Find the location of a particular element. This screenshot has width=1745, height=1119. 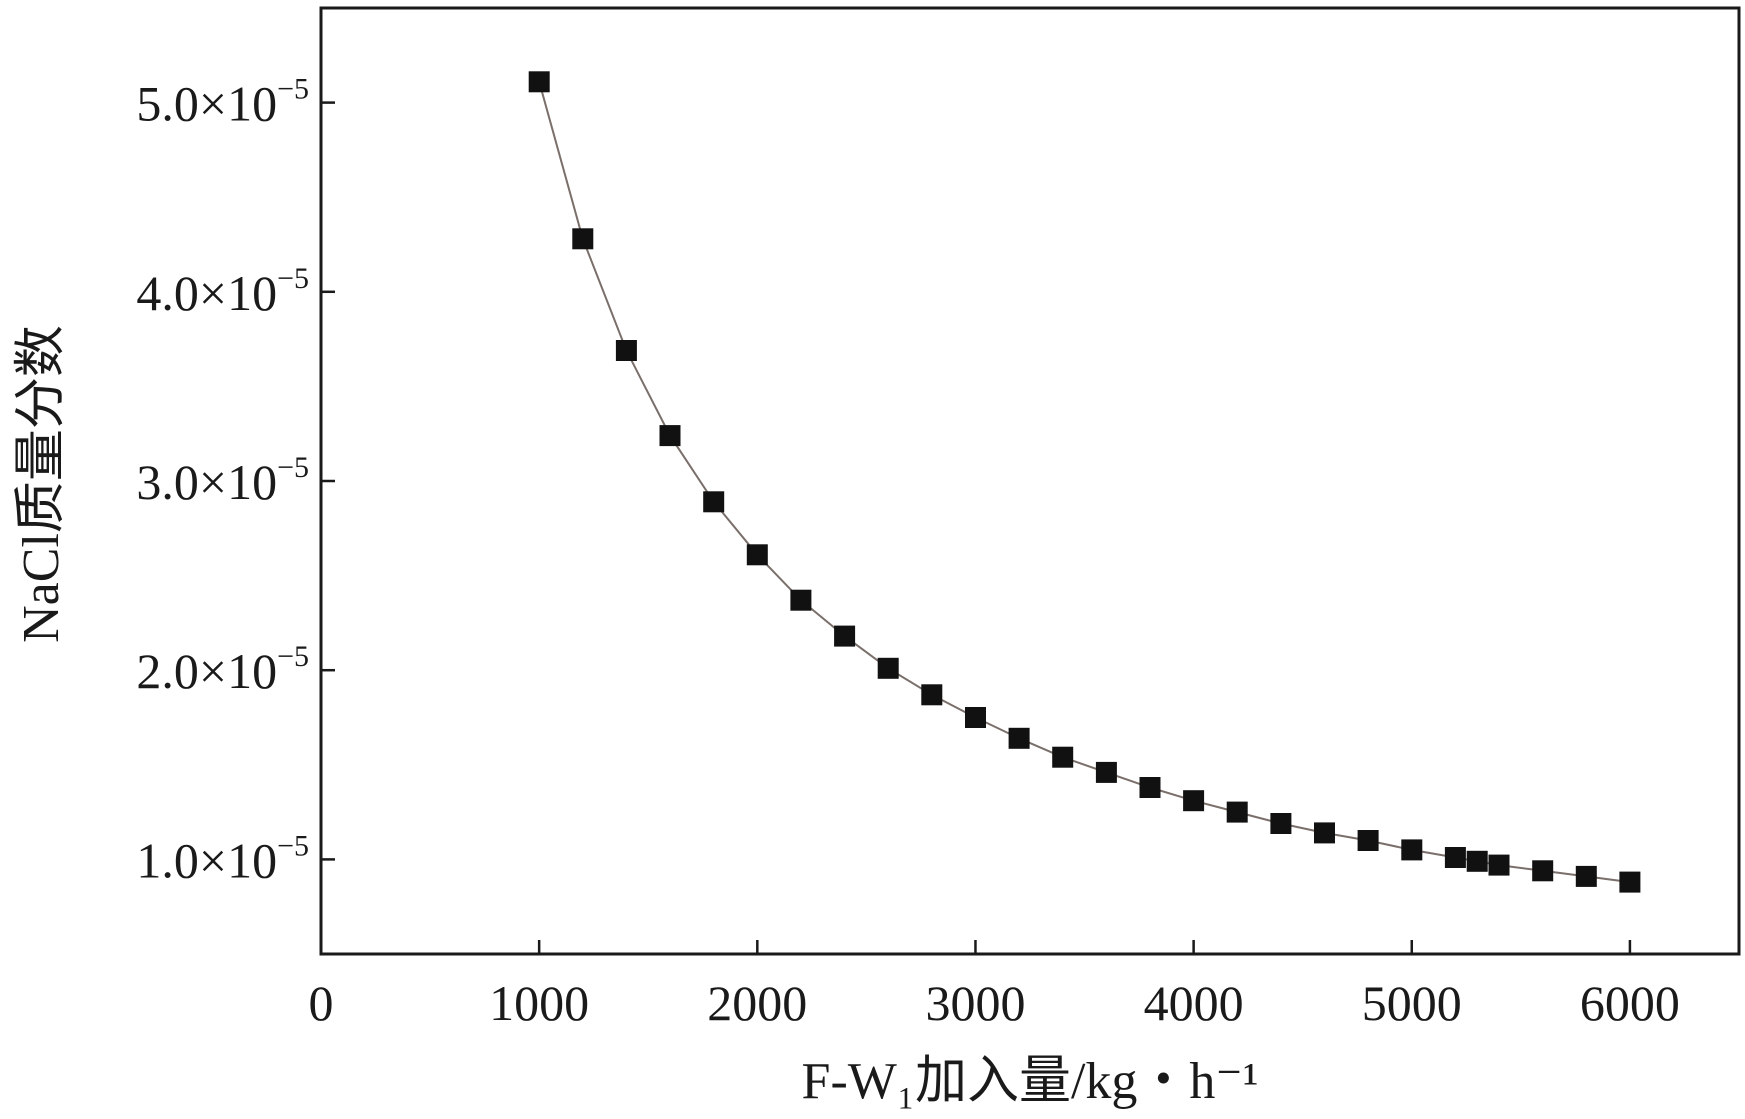

y-tick-label: 3.0×10⁻⁵ is located at coordinates (222, 480).